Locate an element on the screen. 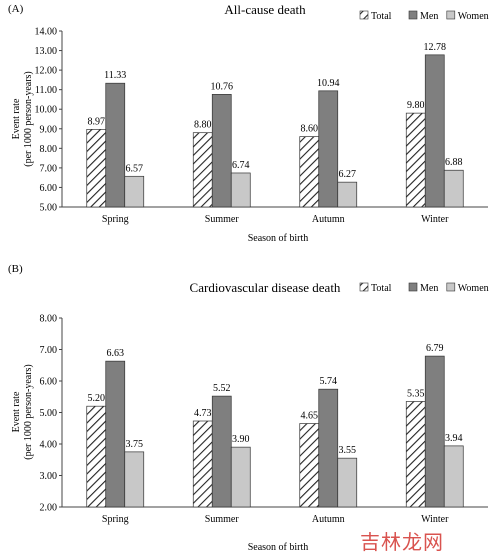  data-label-men-spring: 6.63 is located at coordinates (116, 353).